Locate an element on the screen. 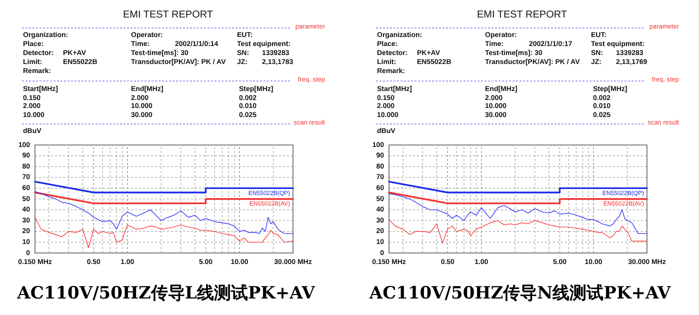 The width and height of the screenshot is (699, 315). text: AC110V/50HZ传导L线测试PK+AV is located at coordinates (166, 293).